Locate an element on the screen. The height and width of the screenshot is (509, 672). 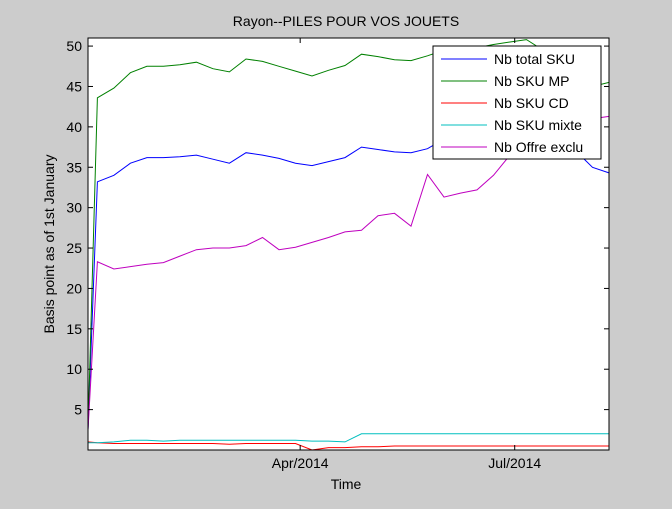
y-axis-label: Basis point as of 1st January is located at coordinates (49, 244).